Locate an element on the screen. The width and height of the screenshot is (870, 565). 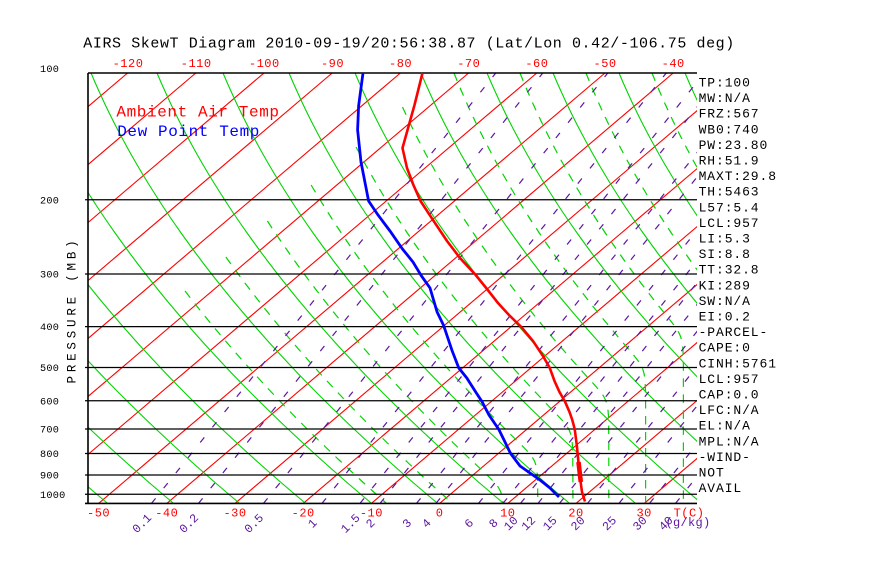
svg-text: EI:0.2 is located at coordinates (725, 317).